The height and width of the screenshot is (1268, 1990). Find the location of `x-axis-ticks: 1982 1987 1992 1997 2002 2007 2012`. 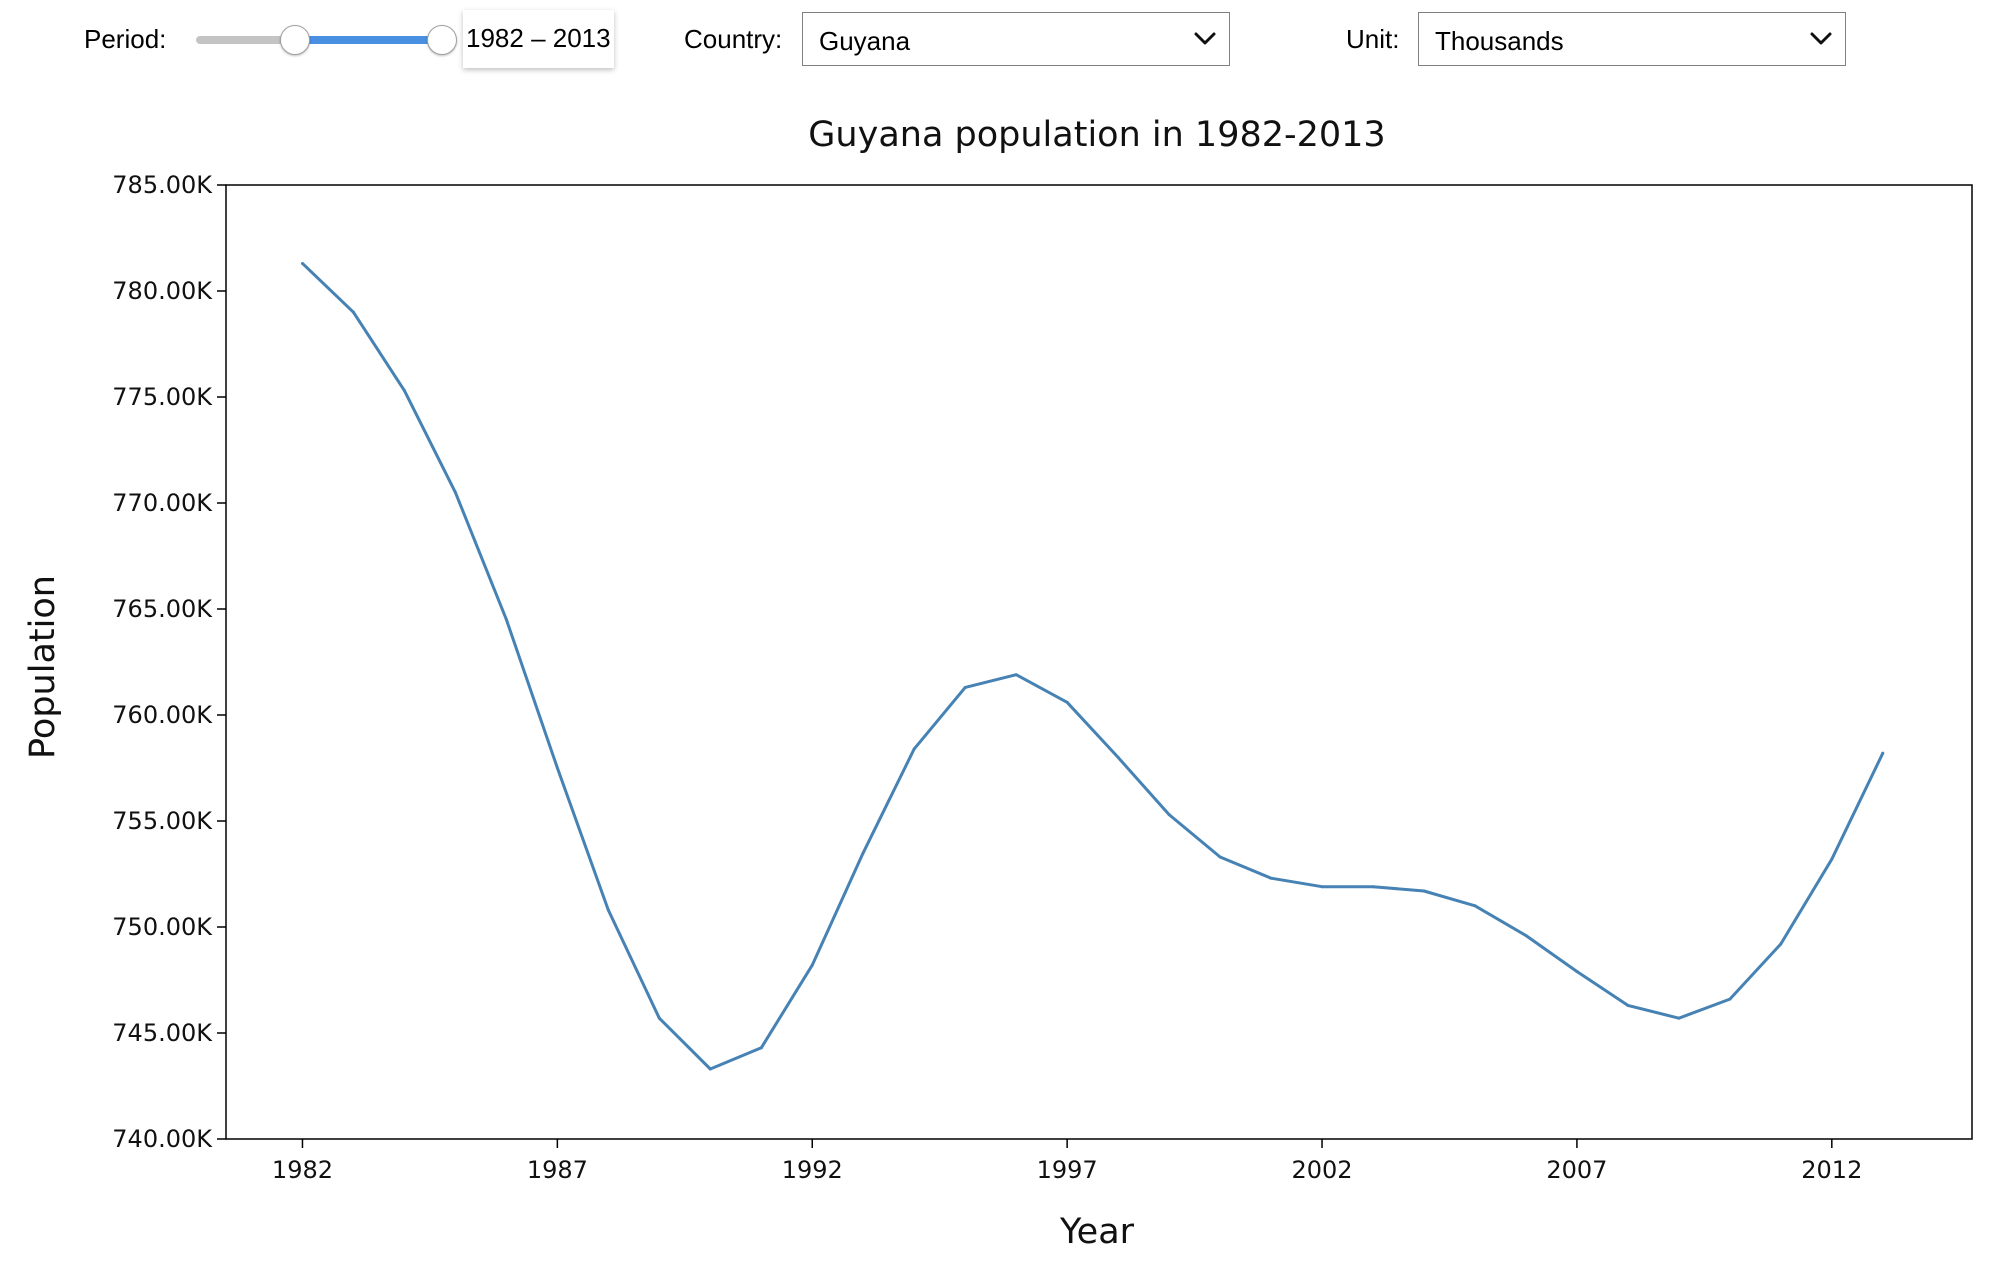

x-axis-ticks: 1982 1987 1992 1997 2002 2007 2012 is located at coordinates (1067, 1161).